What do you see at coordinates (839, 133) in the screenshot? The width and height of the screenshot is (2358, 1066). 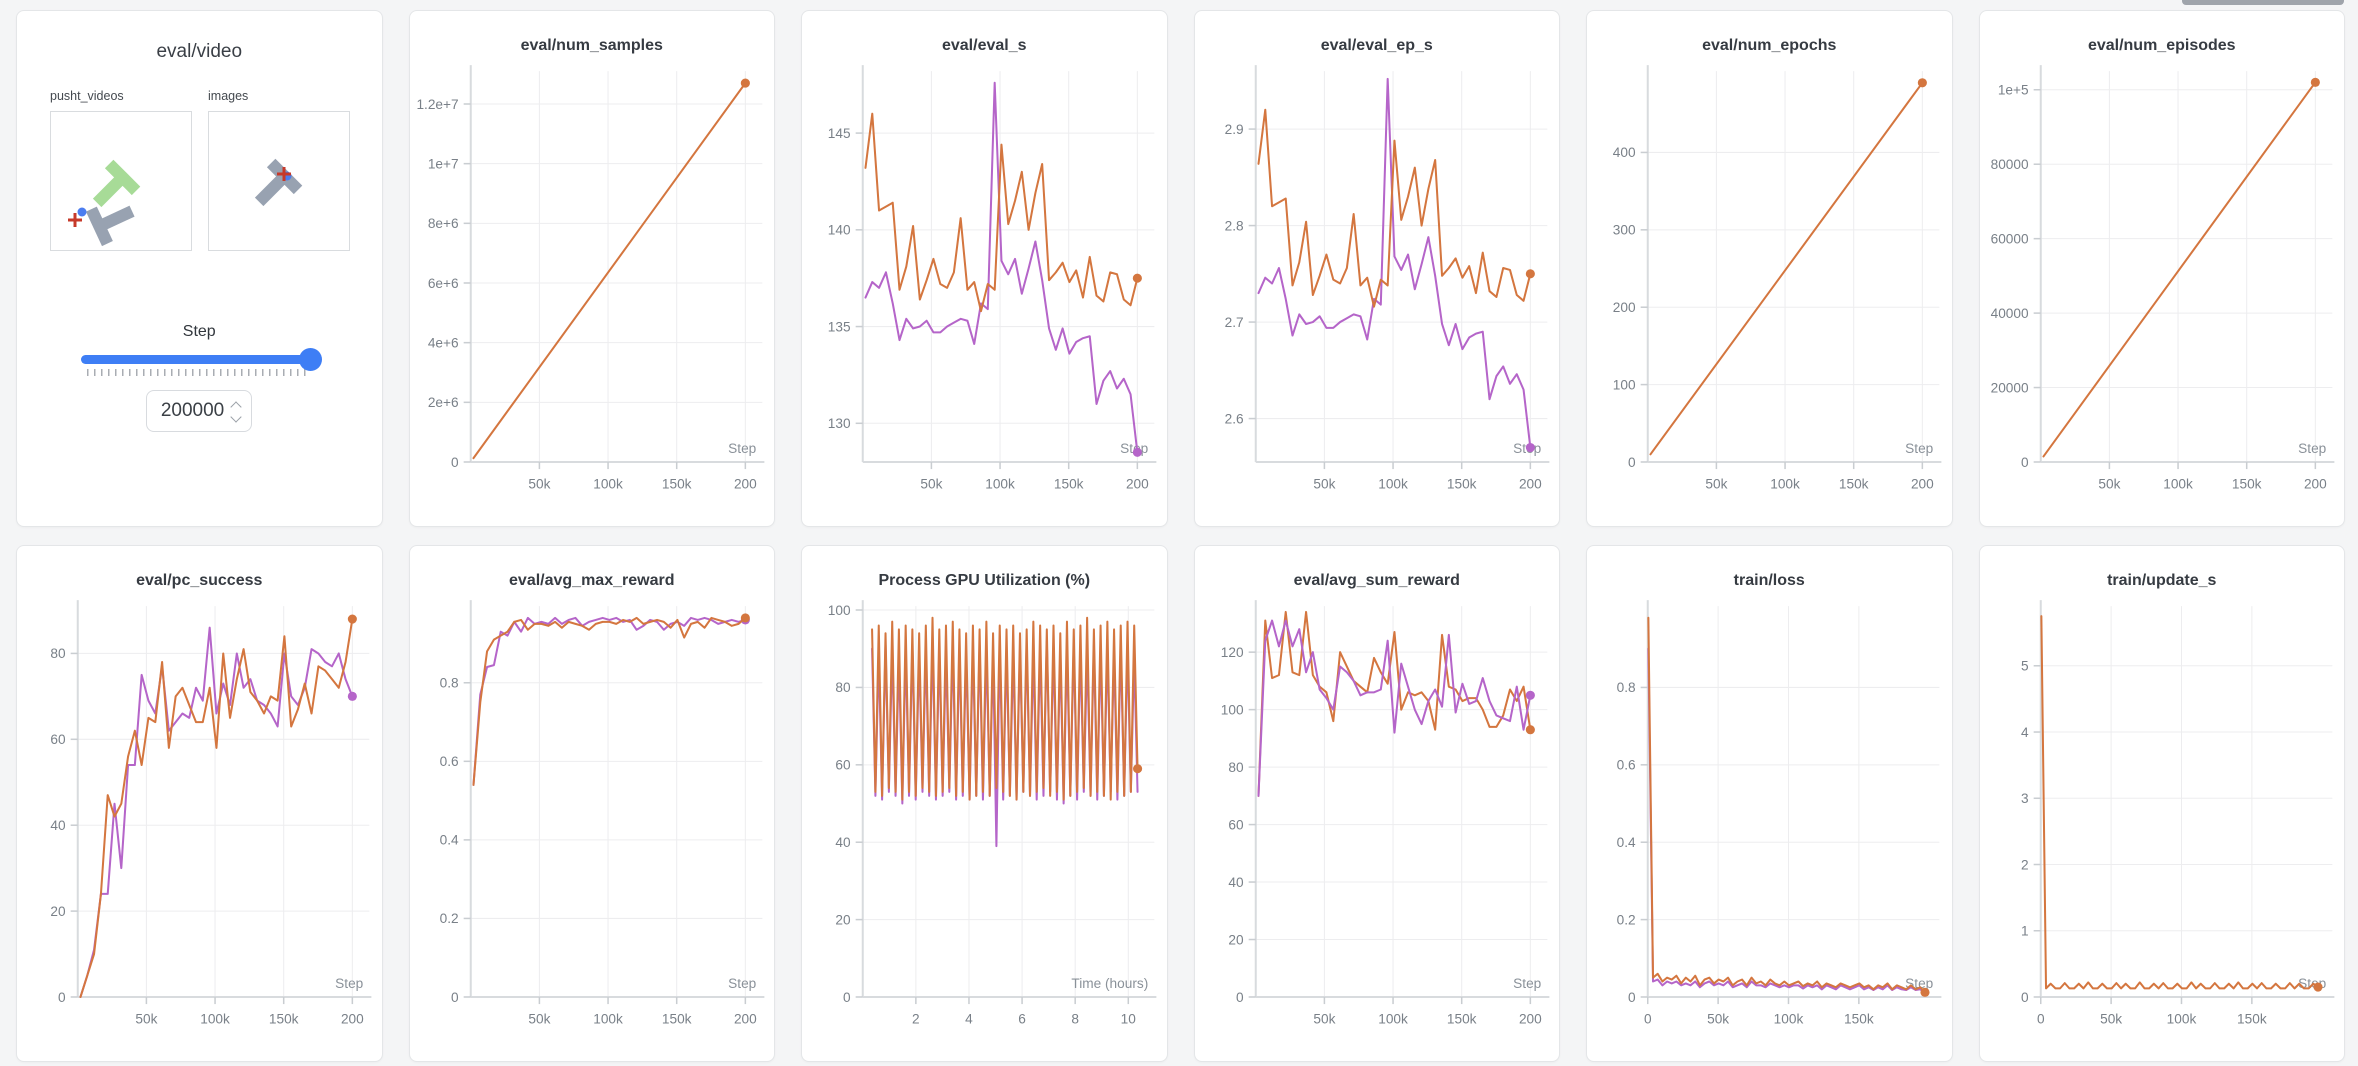 I see `svg-text: 145` at bounding box center [839, 133].